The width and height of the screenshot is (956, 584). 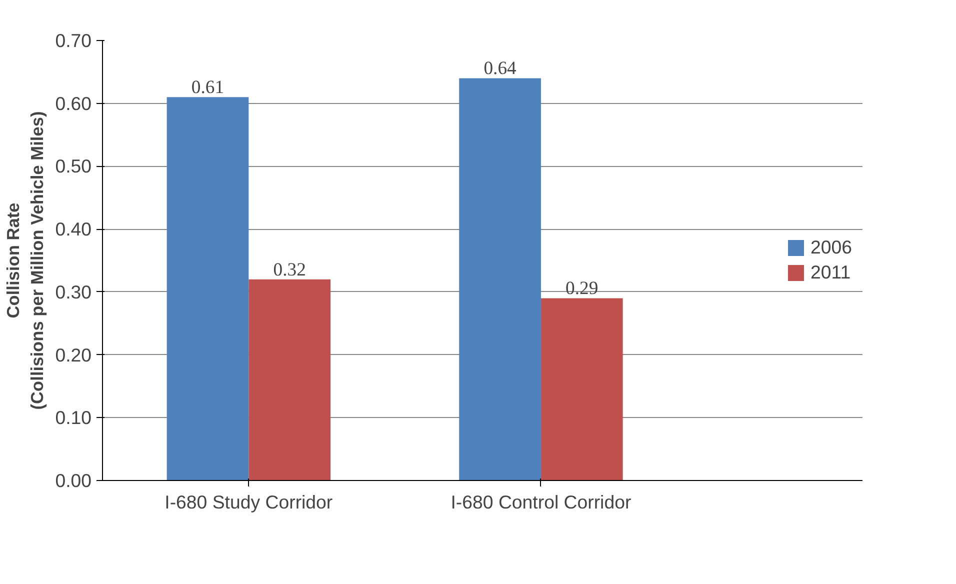 What do you see at coordinates (73, 355) in the screenshot?
I see `y-tick-label: 0.20` at bounding box center [73, 355].